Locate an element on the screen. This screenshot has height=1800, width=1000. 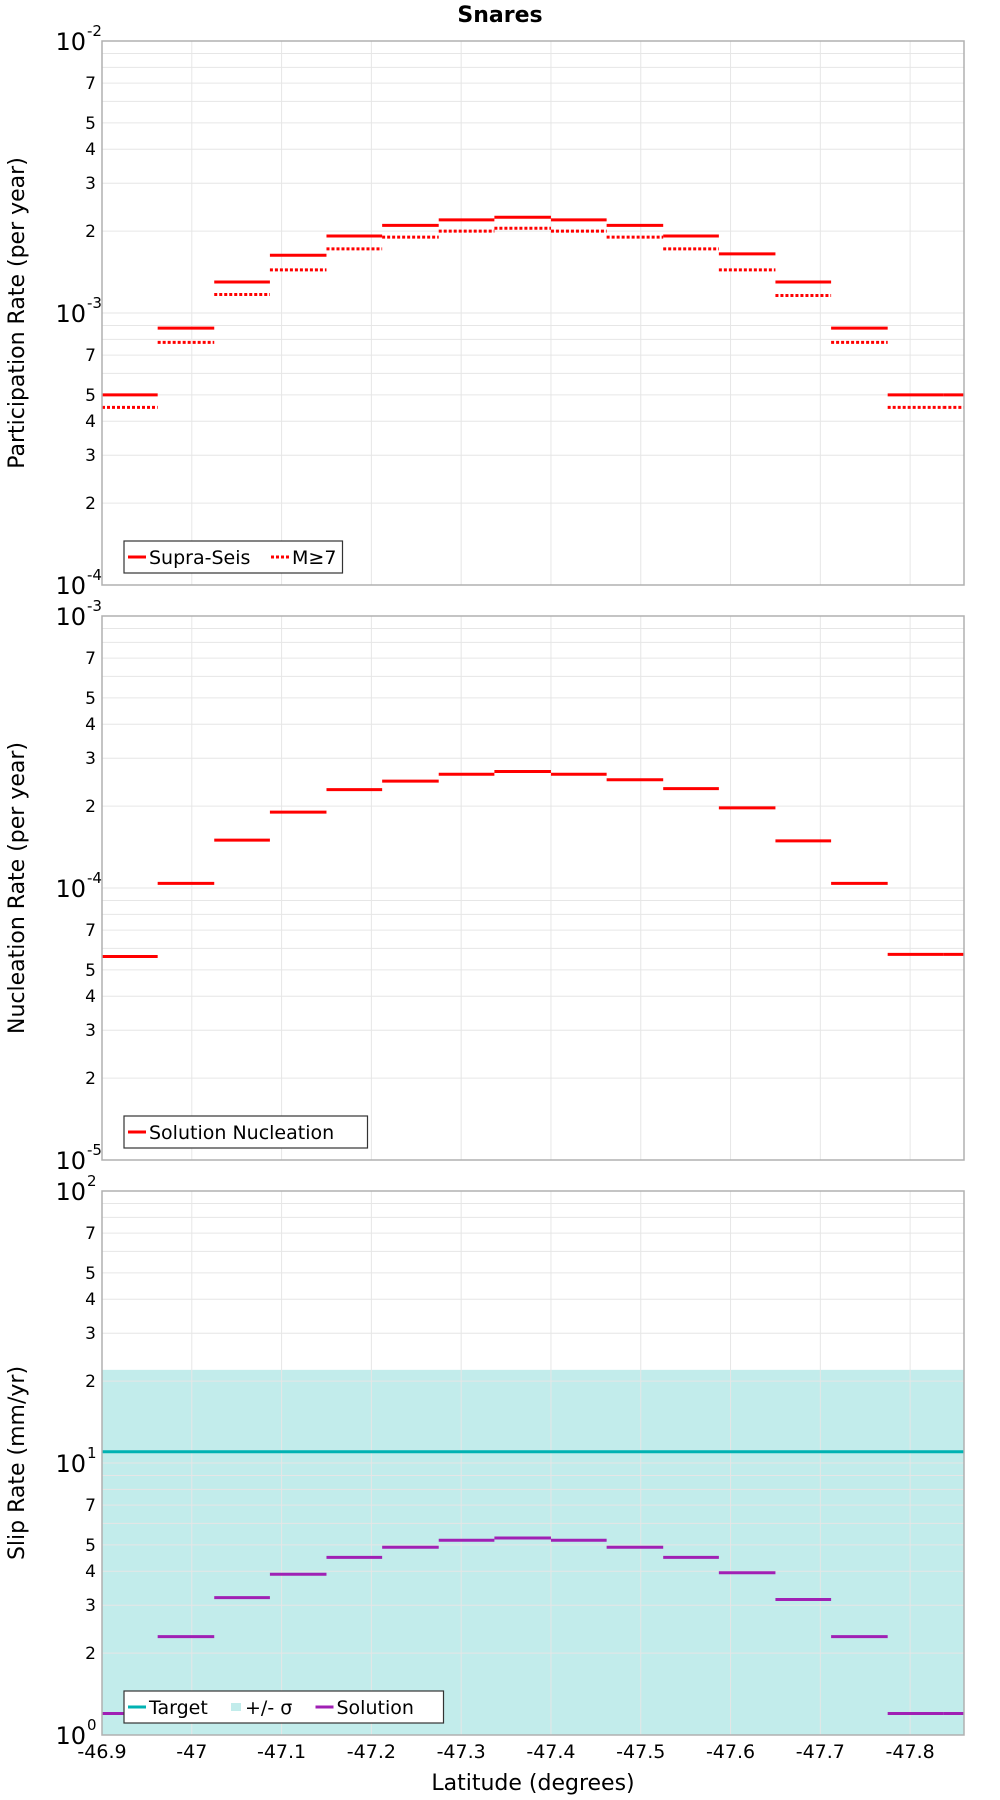
legend: Target +/- σ Solution is located at coordinates (284, 1707).